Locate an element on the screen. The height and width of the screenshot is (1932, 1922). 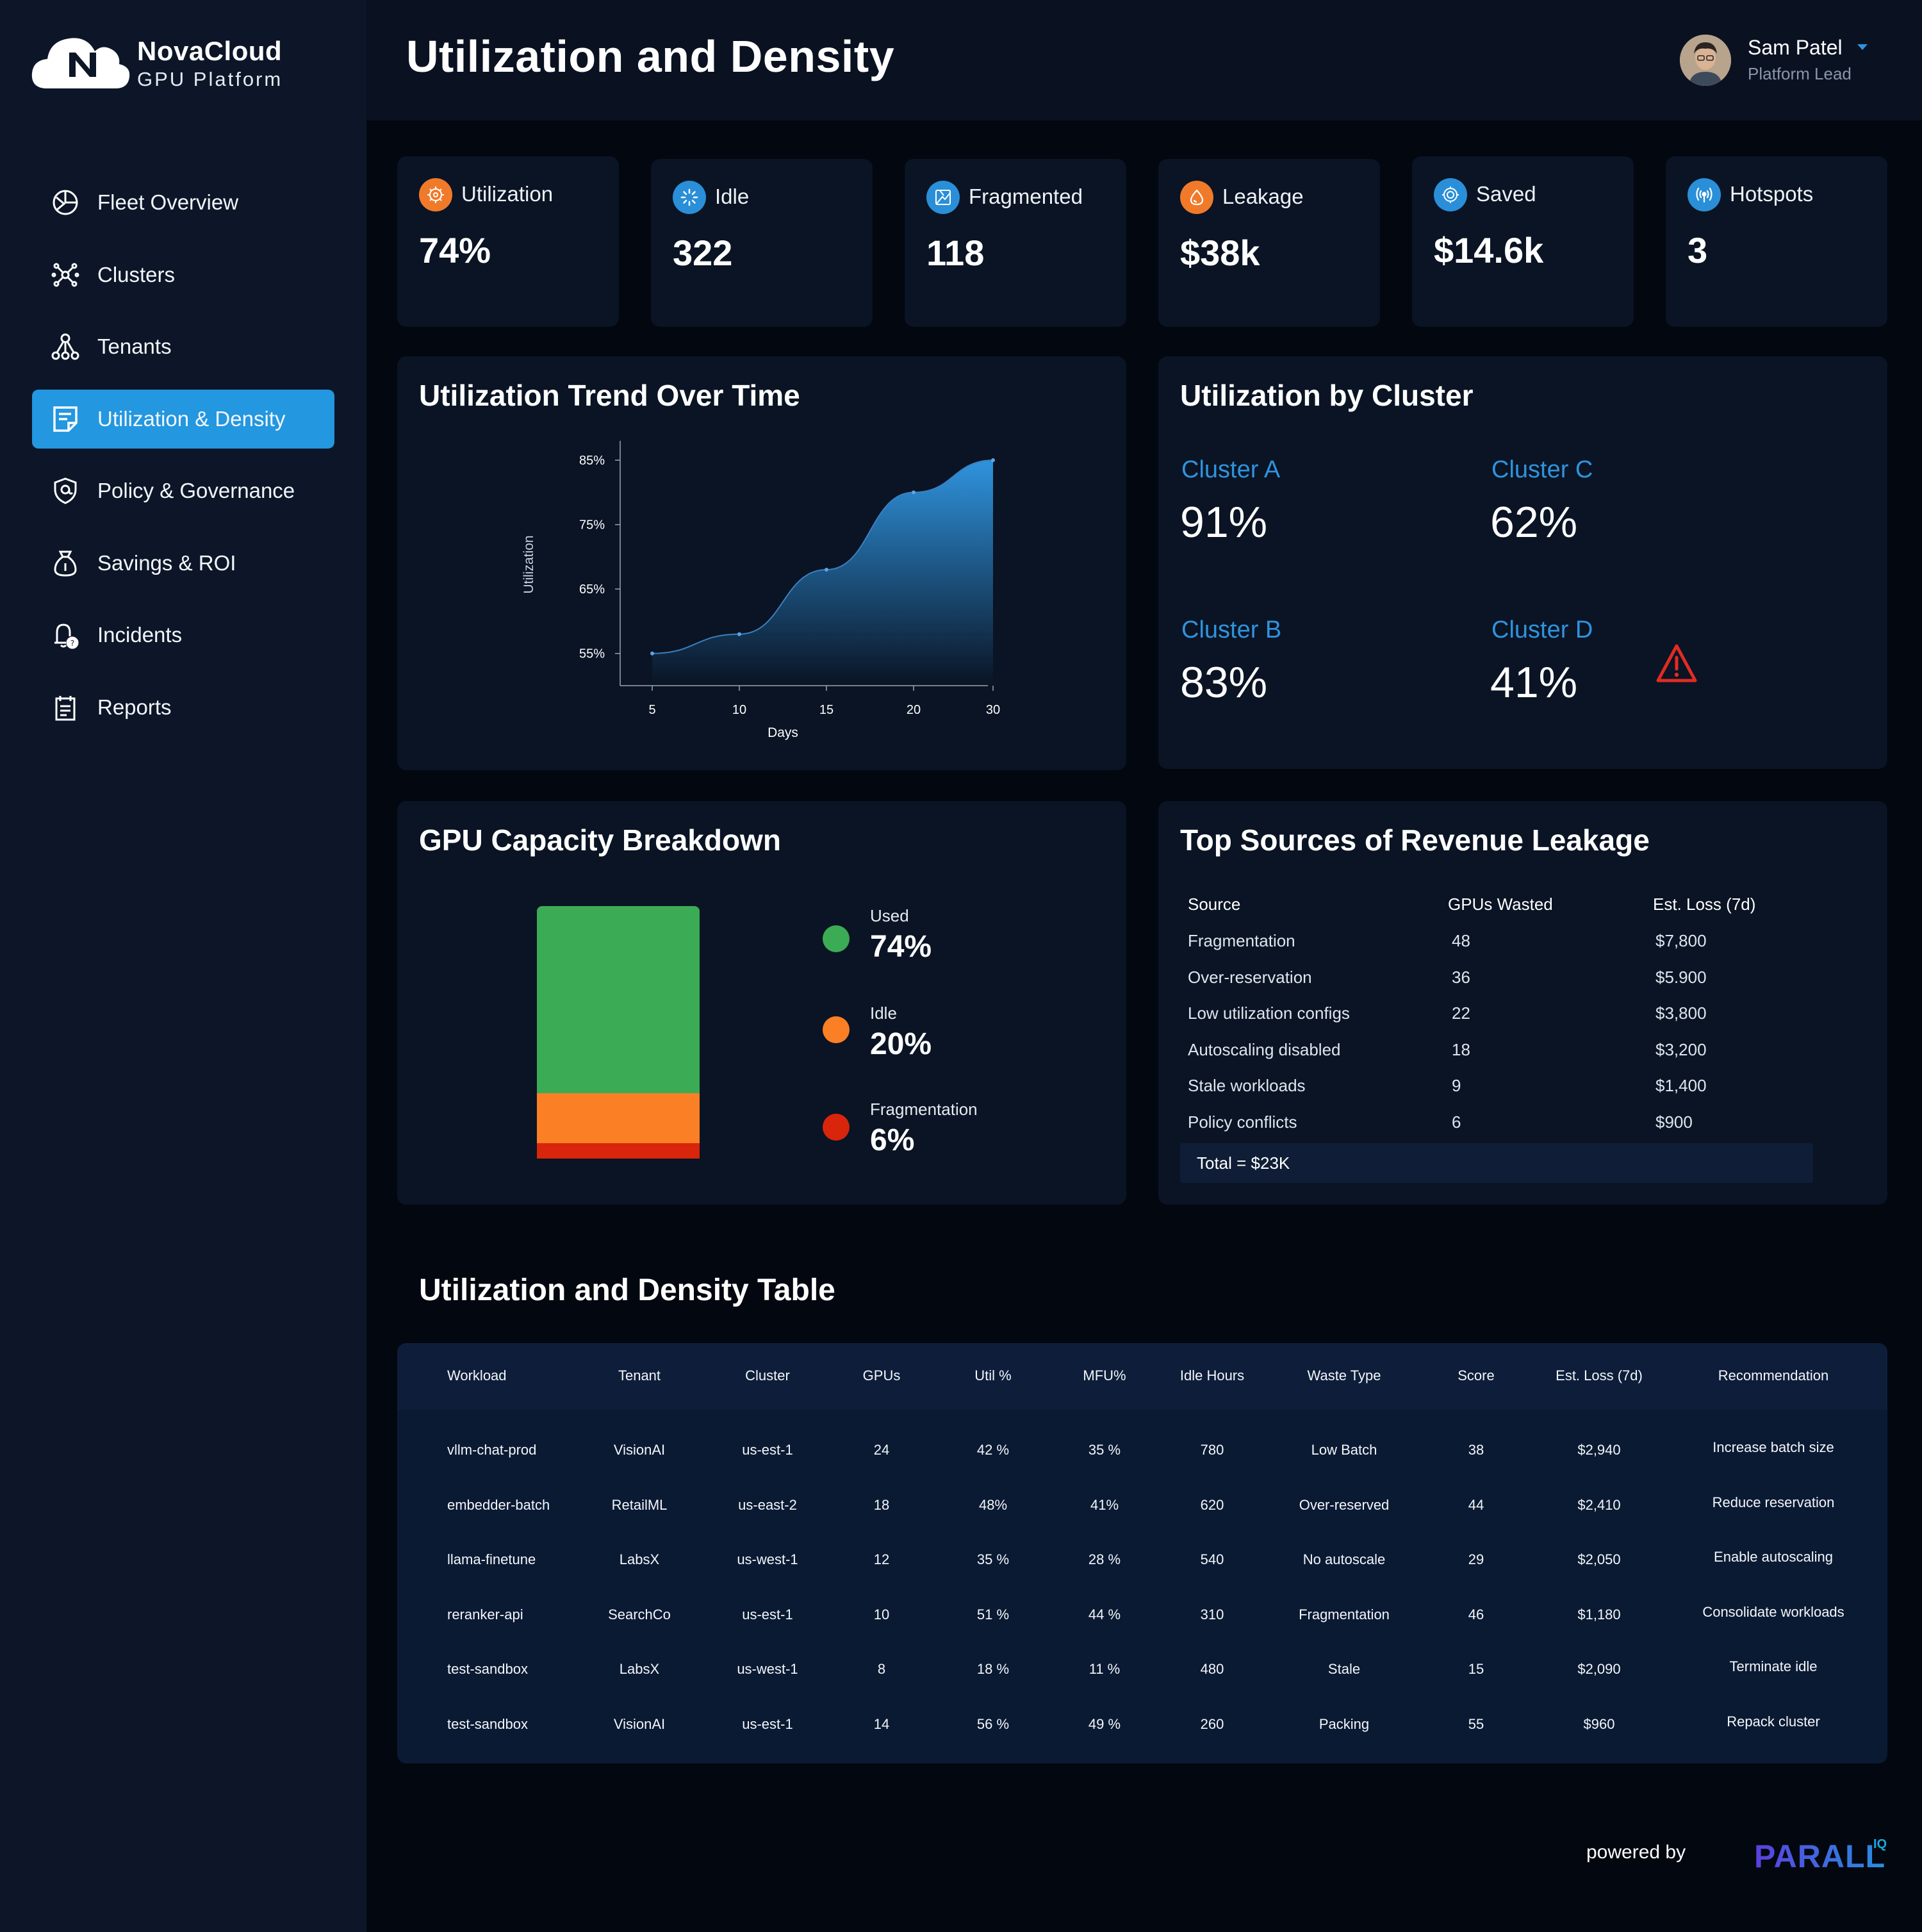
sidebar-item-label: Fleet Overview is located at coordinates (168, 202).